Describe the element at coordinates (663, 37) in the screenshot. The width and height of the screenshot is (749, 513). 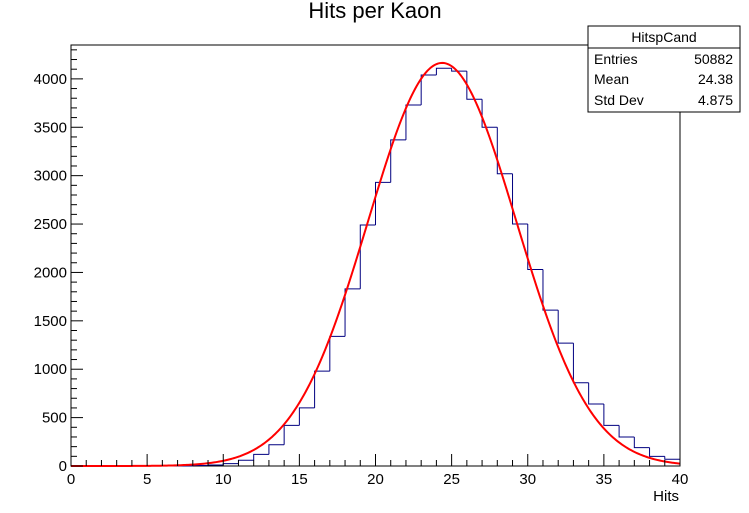
I see `stats-box-title: HitspCand` at that location.